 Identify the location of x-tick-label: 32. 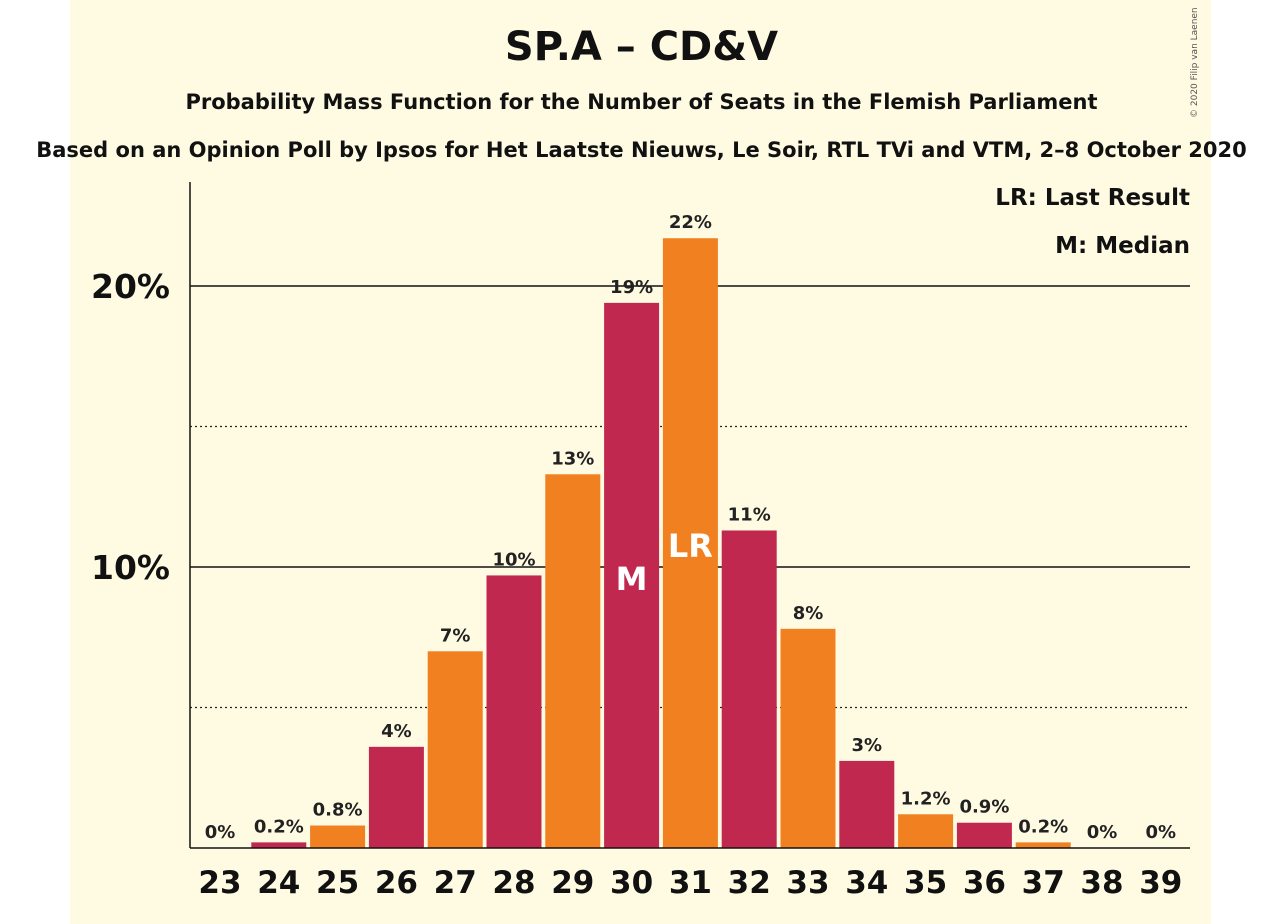
(749, 883).